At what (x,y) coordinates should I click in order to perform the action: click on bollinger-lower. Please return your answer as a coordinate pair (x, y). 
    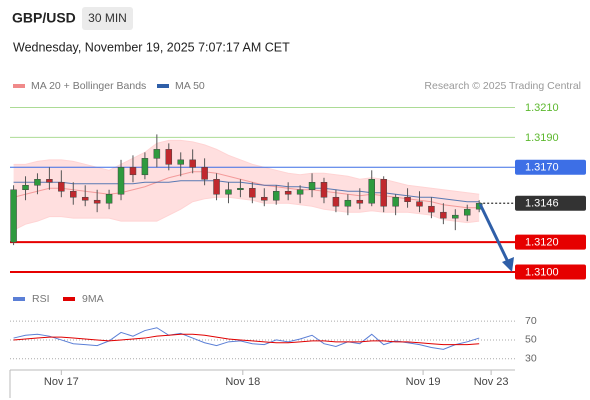
    Looking at the image, I should click on (246, 213).